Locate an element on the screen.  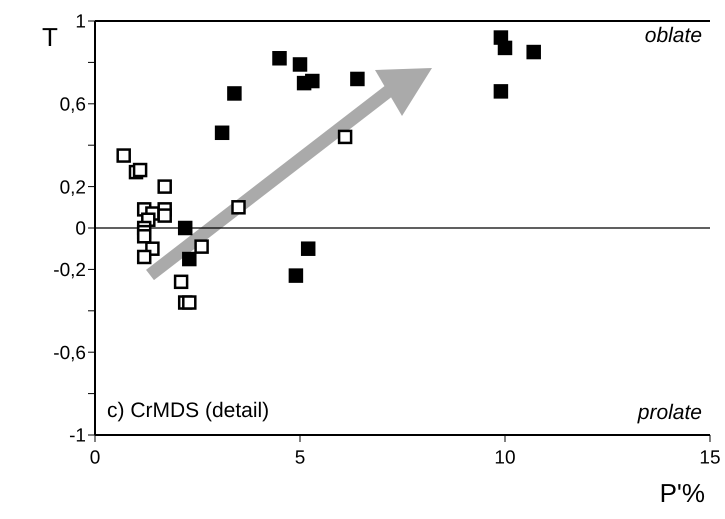
y-tick-label: 0,6 is located at coordinates (73, 105).